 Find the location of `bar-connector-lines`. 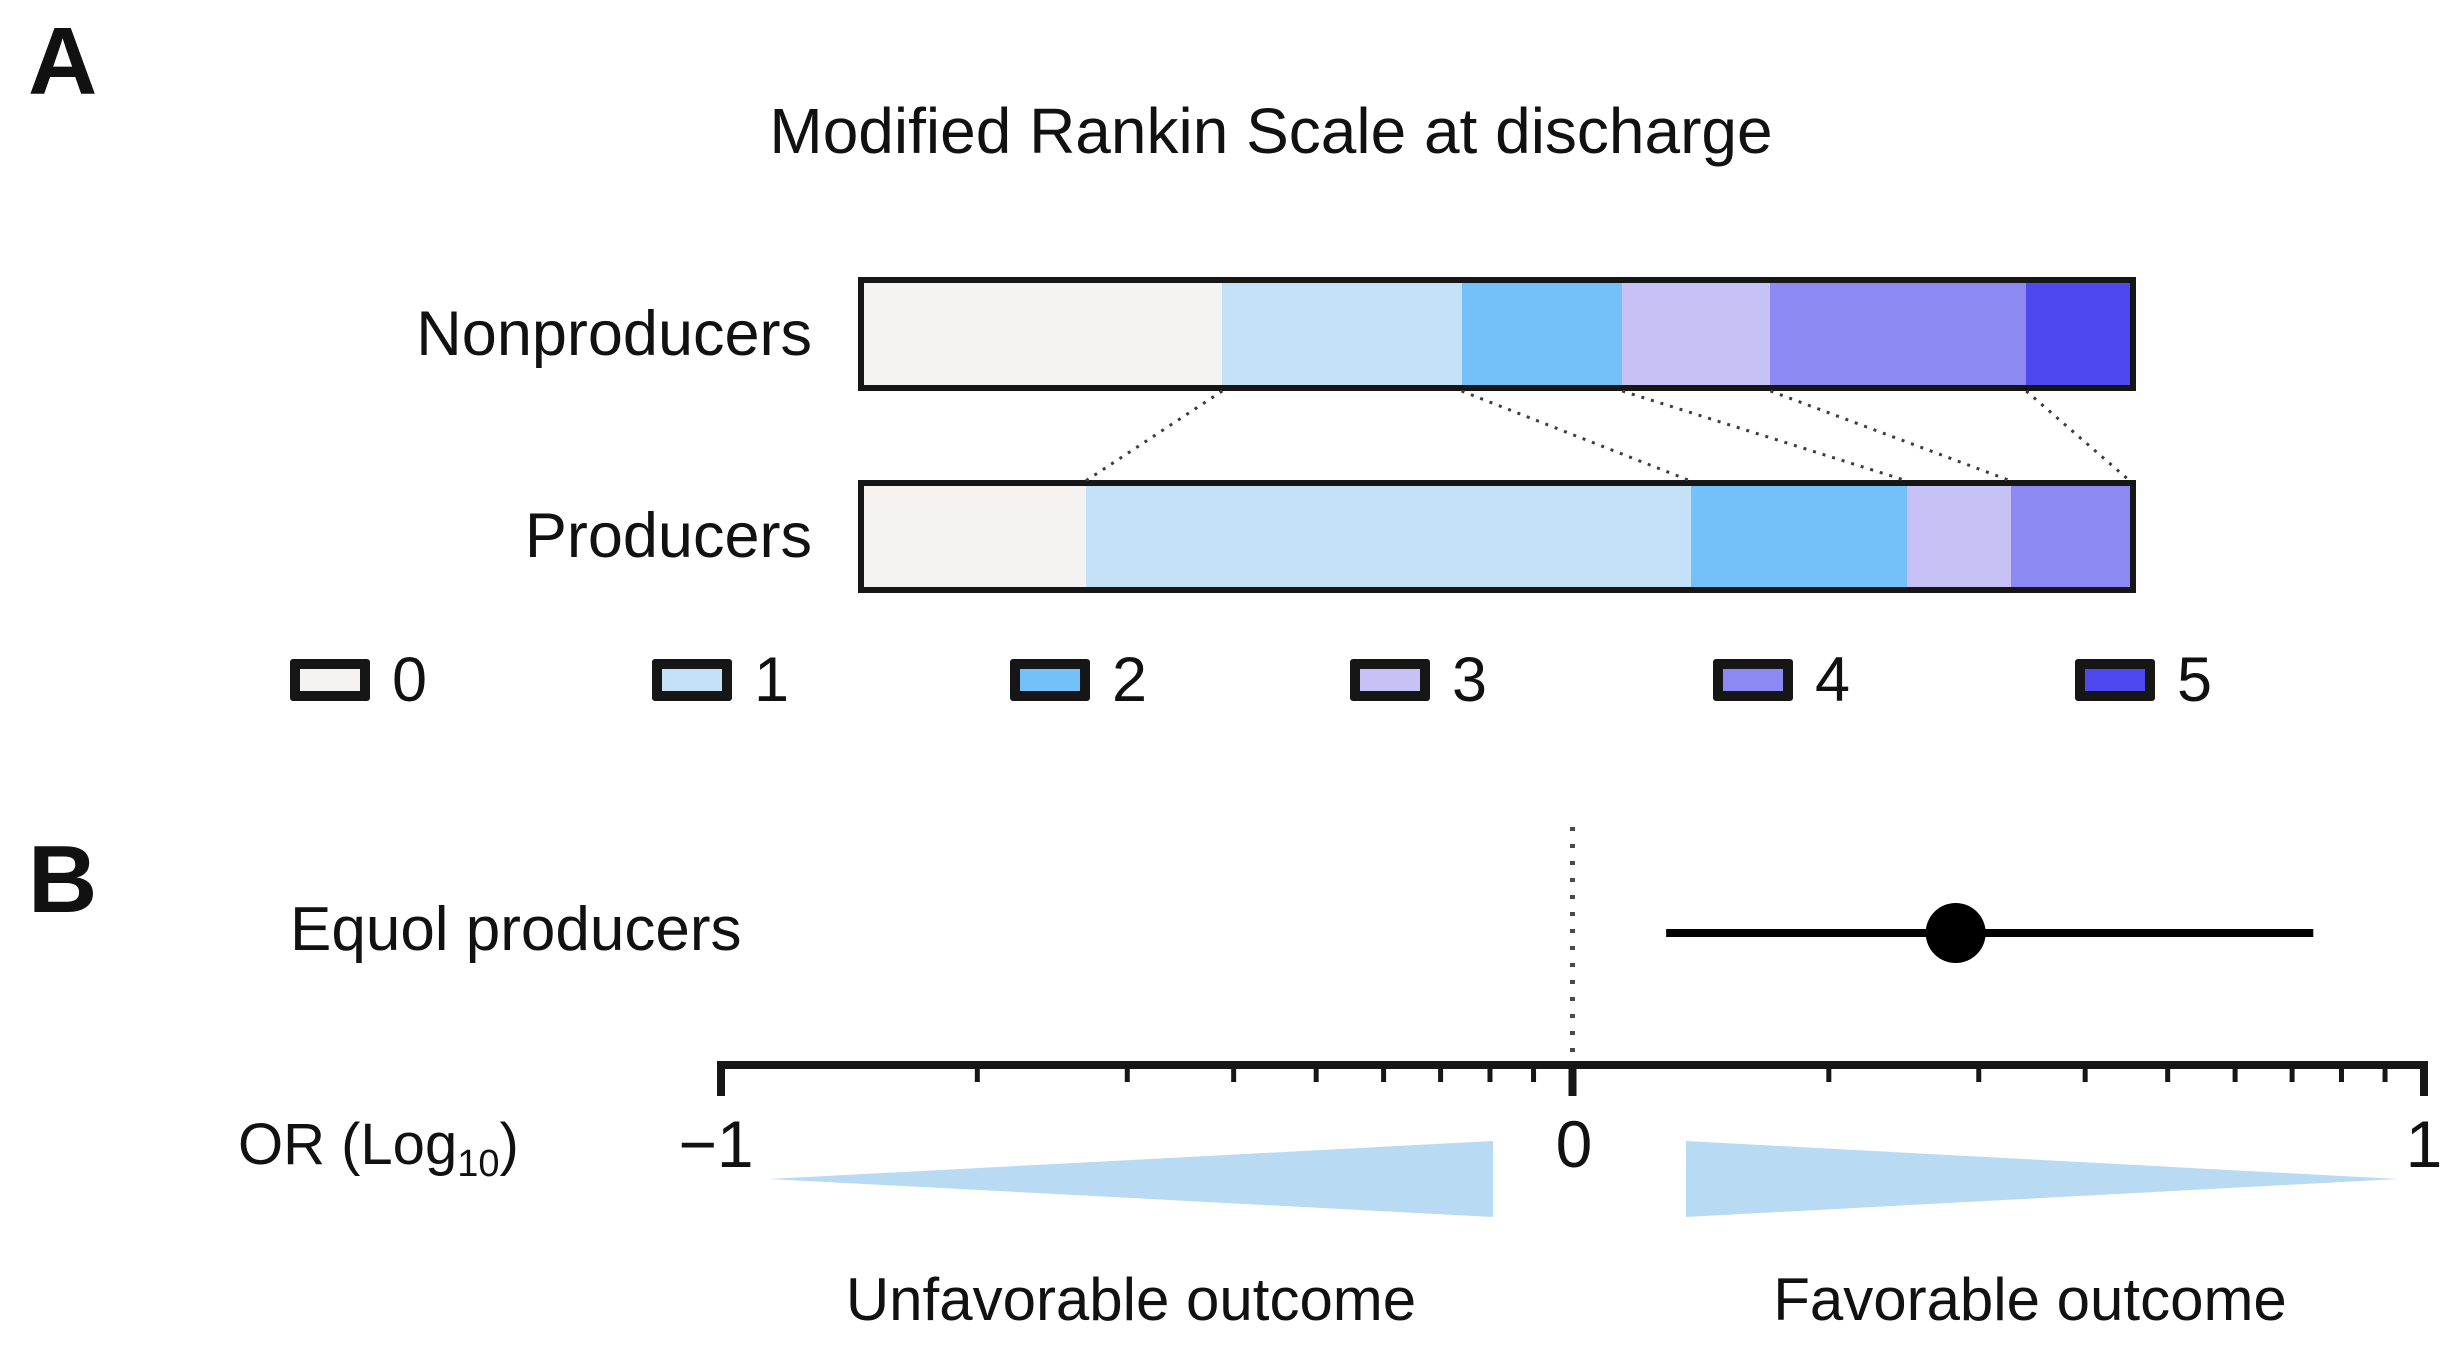

bar-connector-lines is located at coordinates (1607, 436).